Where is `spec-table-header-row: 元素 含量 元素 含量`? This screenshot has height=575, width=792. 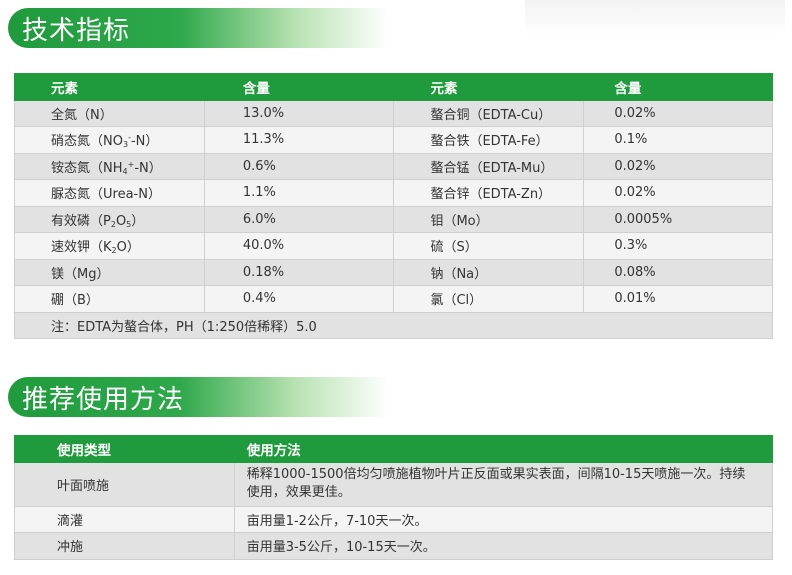
spec-table-header-row: 元素 含量 元素 含量 is located at coordinates (393, 87).